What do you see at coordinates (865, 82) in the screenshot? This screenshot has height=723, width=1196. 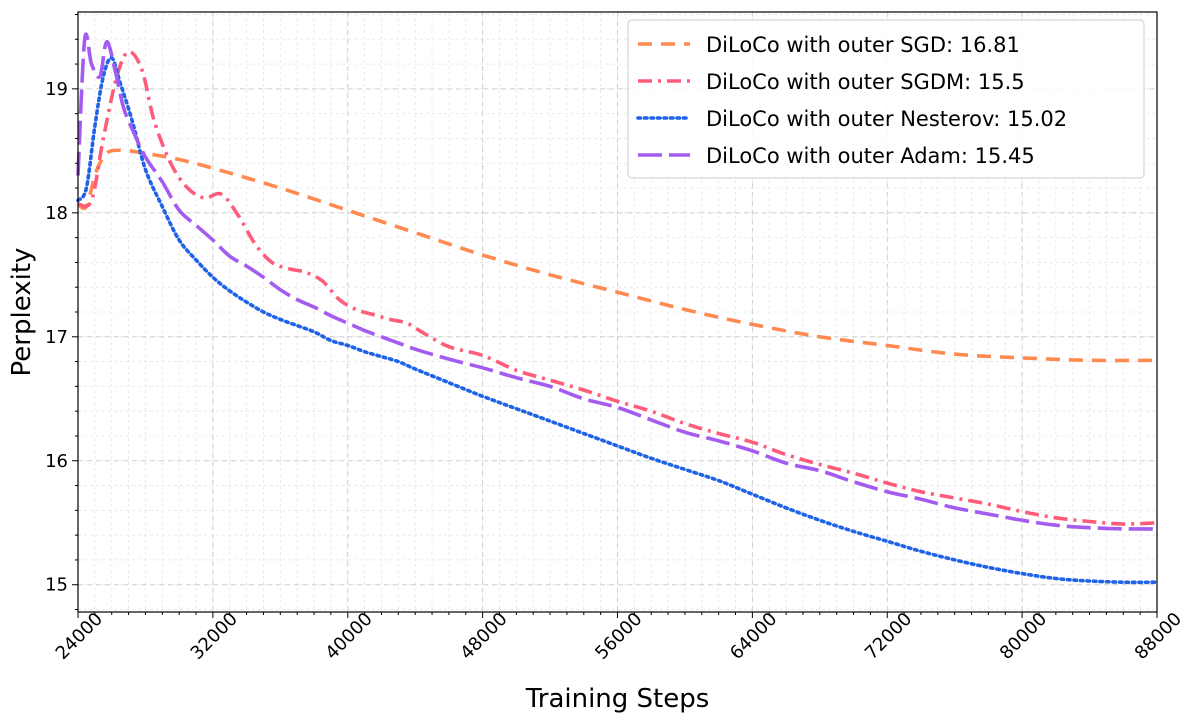 I see `legend-label-2: DiLoCo with outer SGDM: 15.5` at bounding box center [865, 82].